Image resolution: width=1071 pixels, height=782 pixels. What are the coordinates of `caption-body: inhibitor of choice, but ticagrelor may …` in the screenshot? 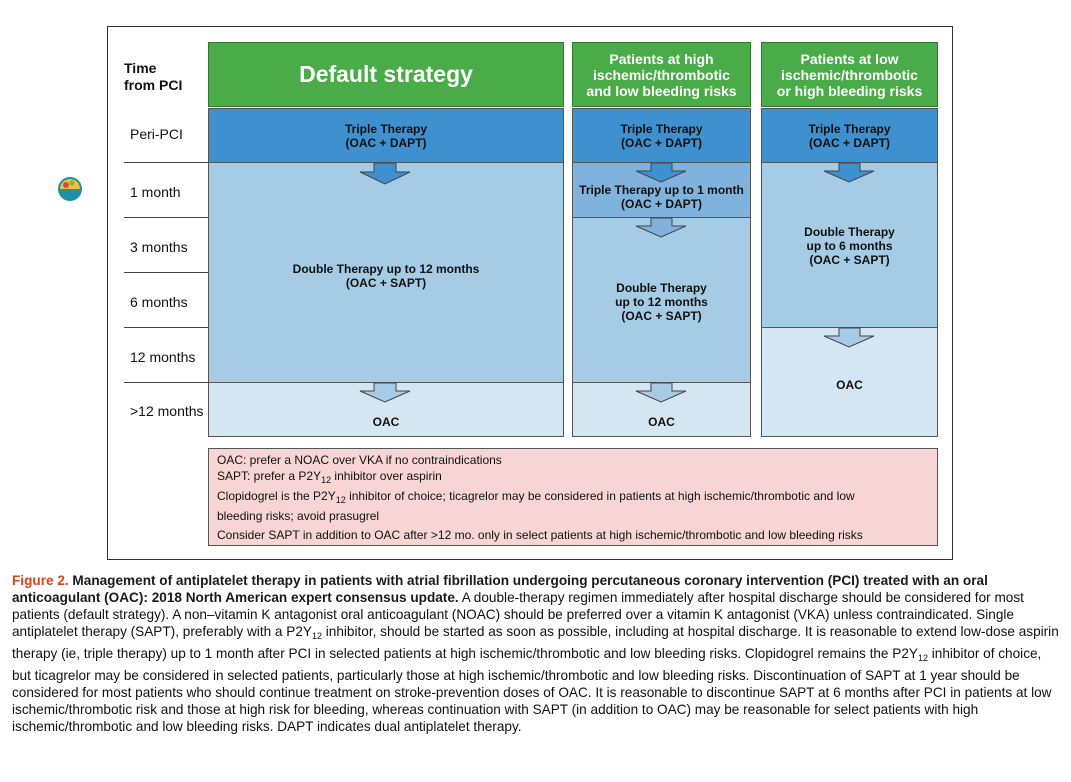 It's located at (532, 690).